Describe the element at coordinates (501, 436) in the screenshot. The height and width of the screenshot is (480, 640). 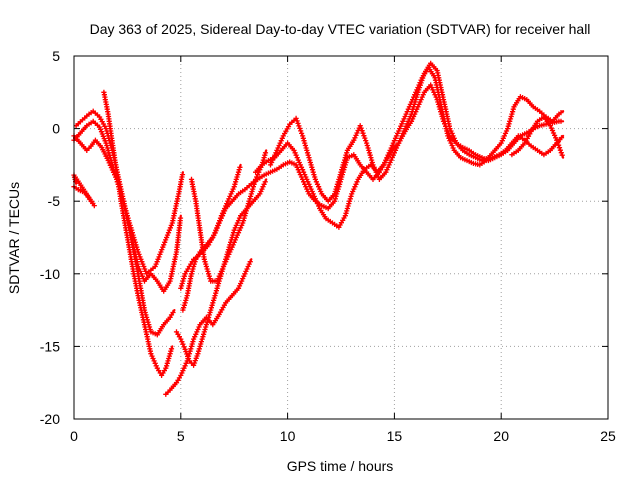
I see `x-tick-label: 20` at that location.